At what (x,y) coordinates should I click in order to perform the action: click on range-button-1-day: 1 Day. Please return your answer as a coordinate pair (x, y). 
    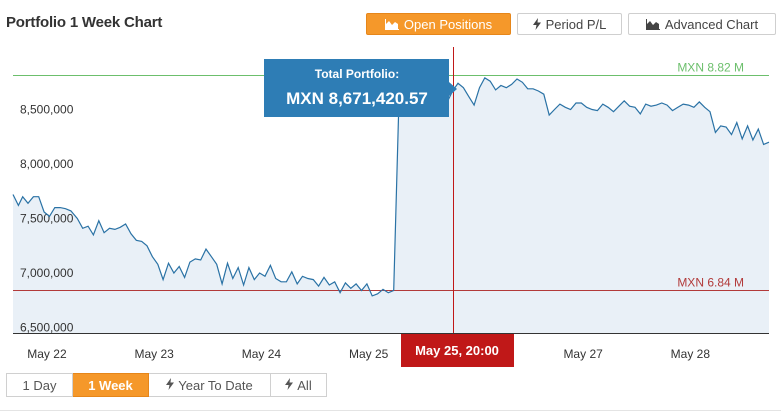
    Looking at the image, I should click on (39, 385).